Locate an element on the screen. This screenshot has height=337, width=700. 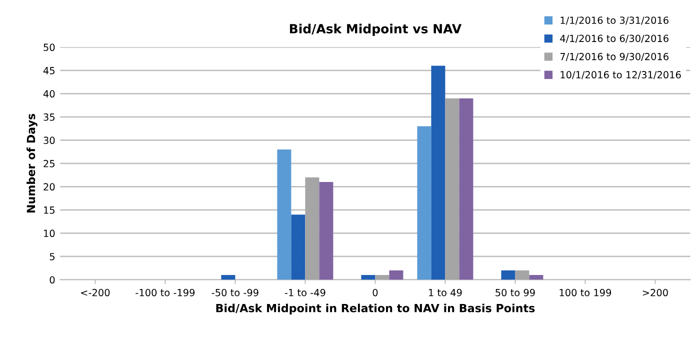
y-tick-label: 50 is located at coordinates (49, 48).